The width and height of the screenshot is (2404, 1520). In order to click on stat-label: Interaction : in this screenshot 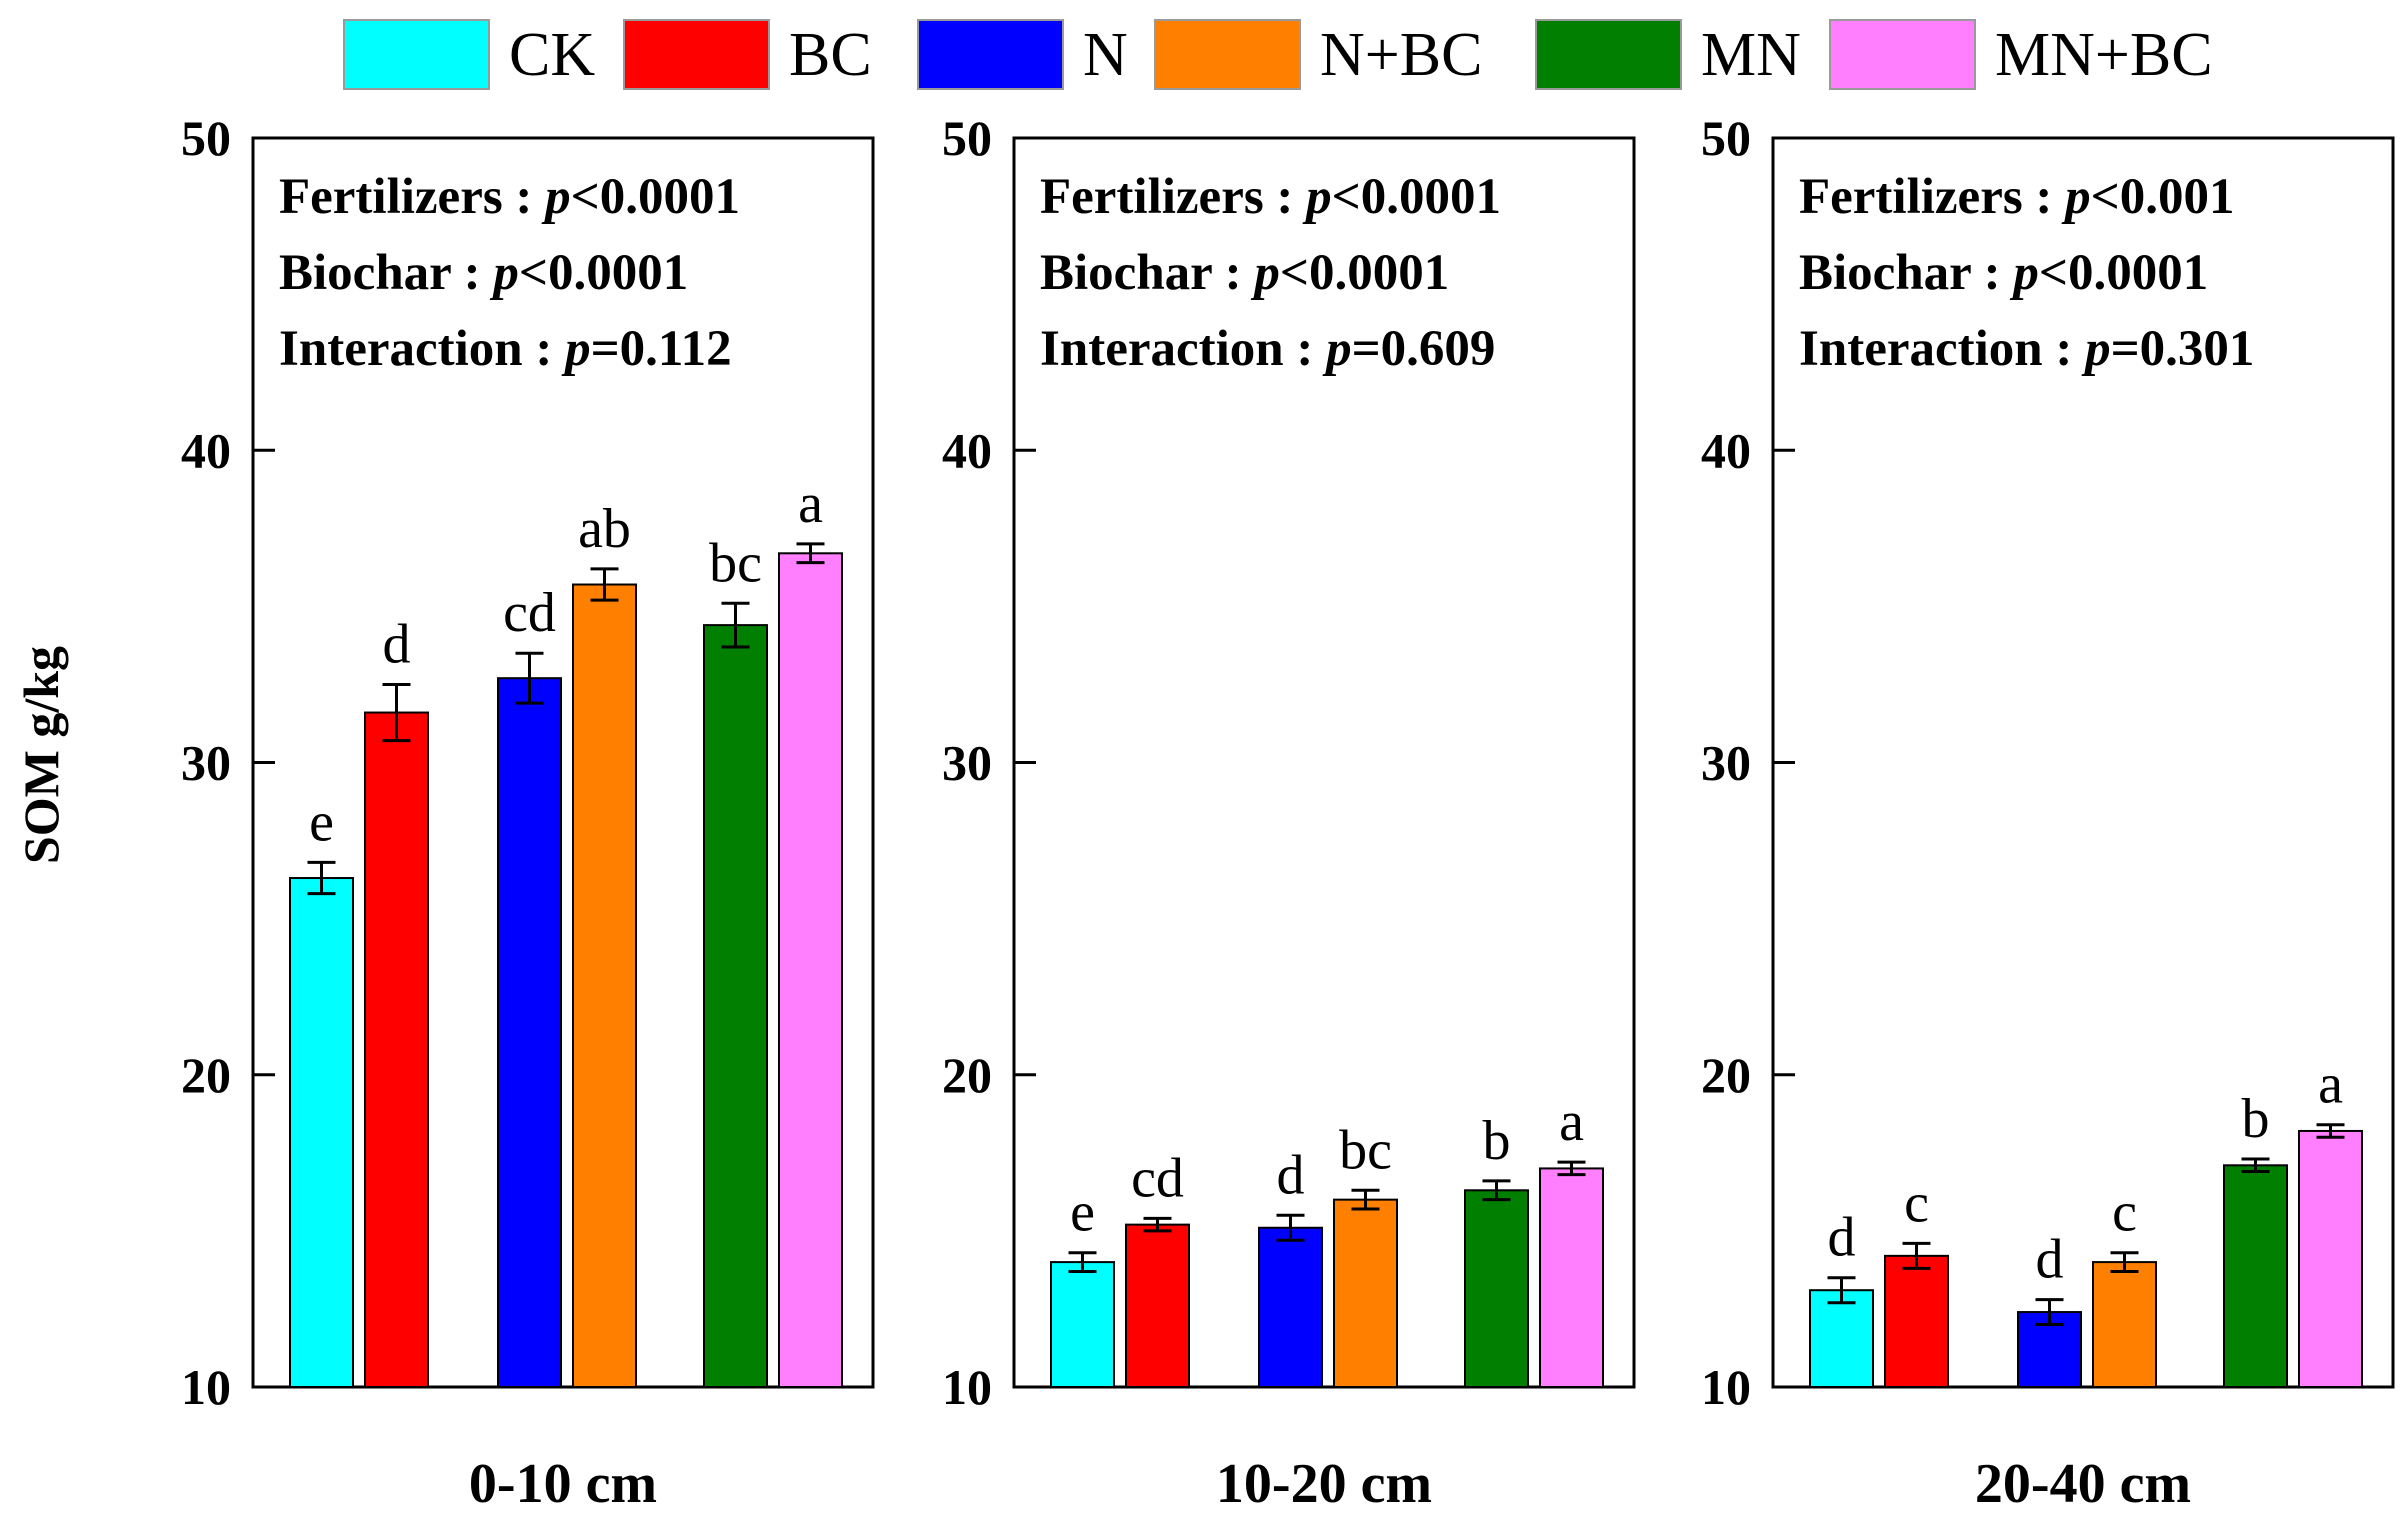, I will do `click(1942, 349)`.